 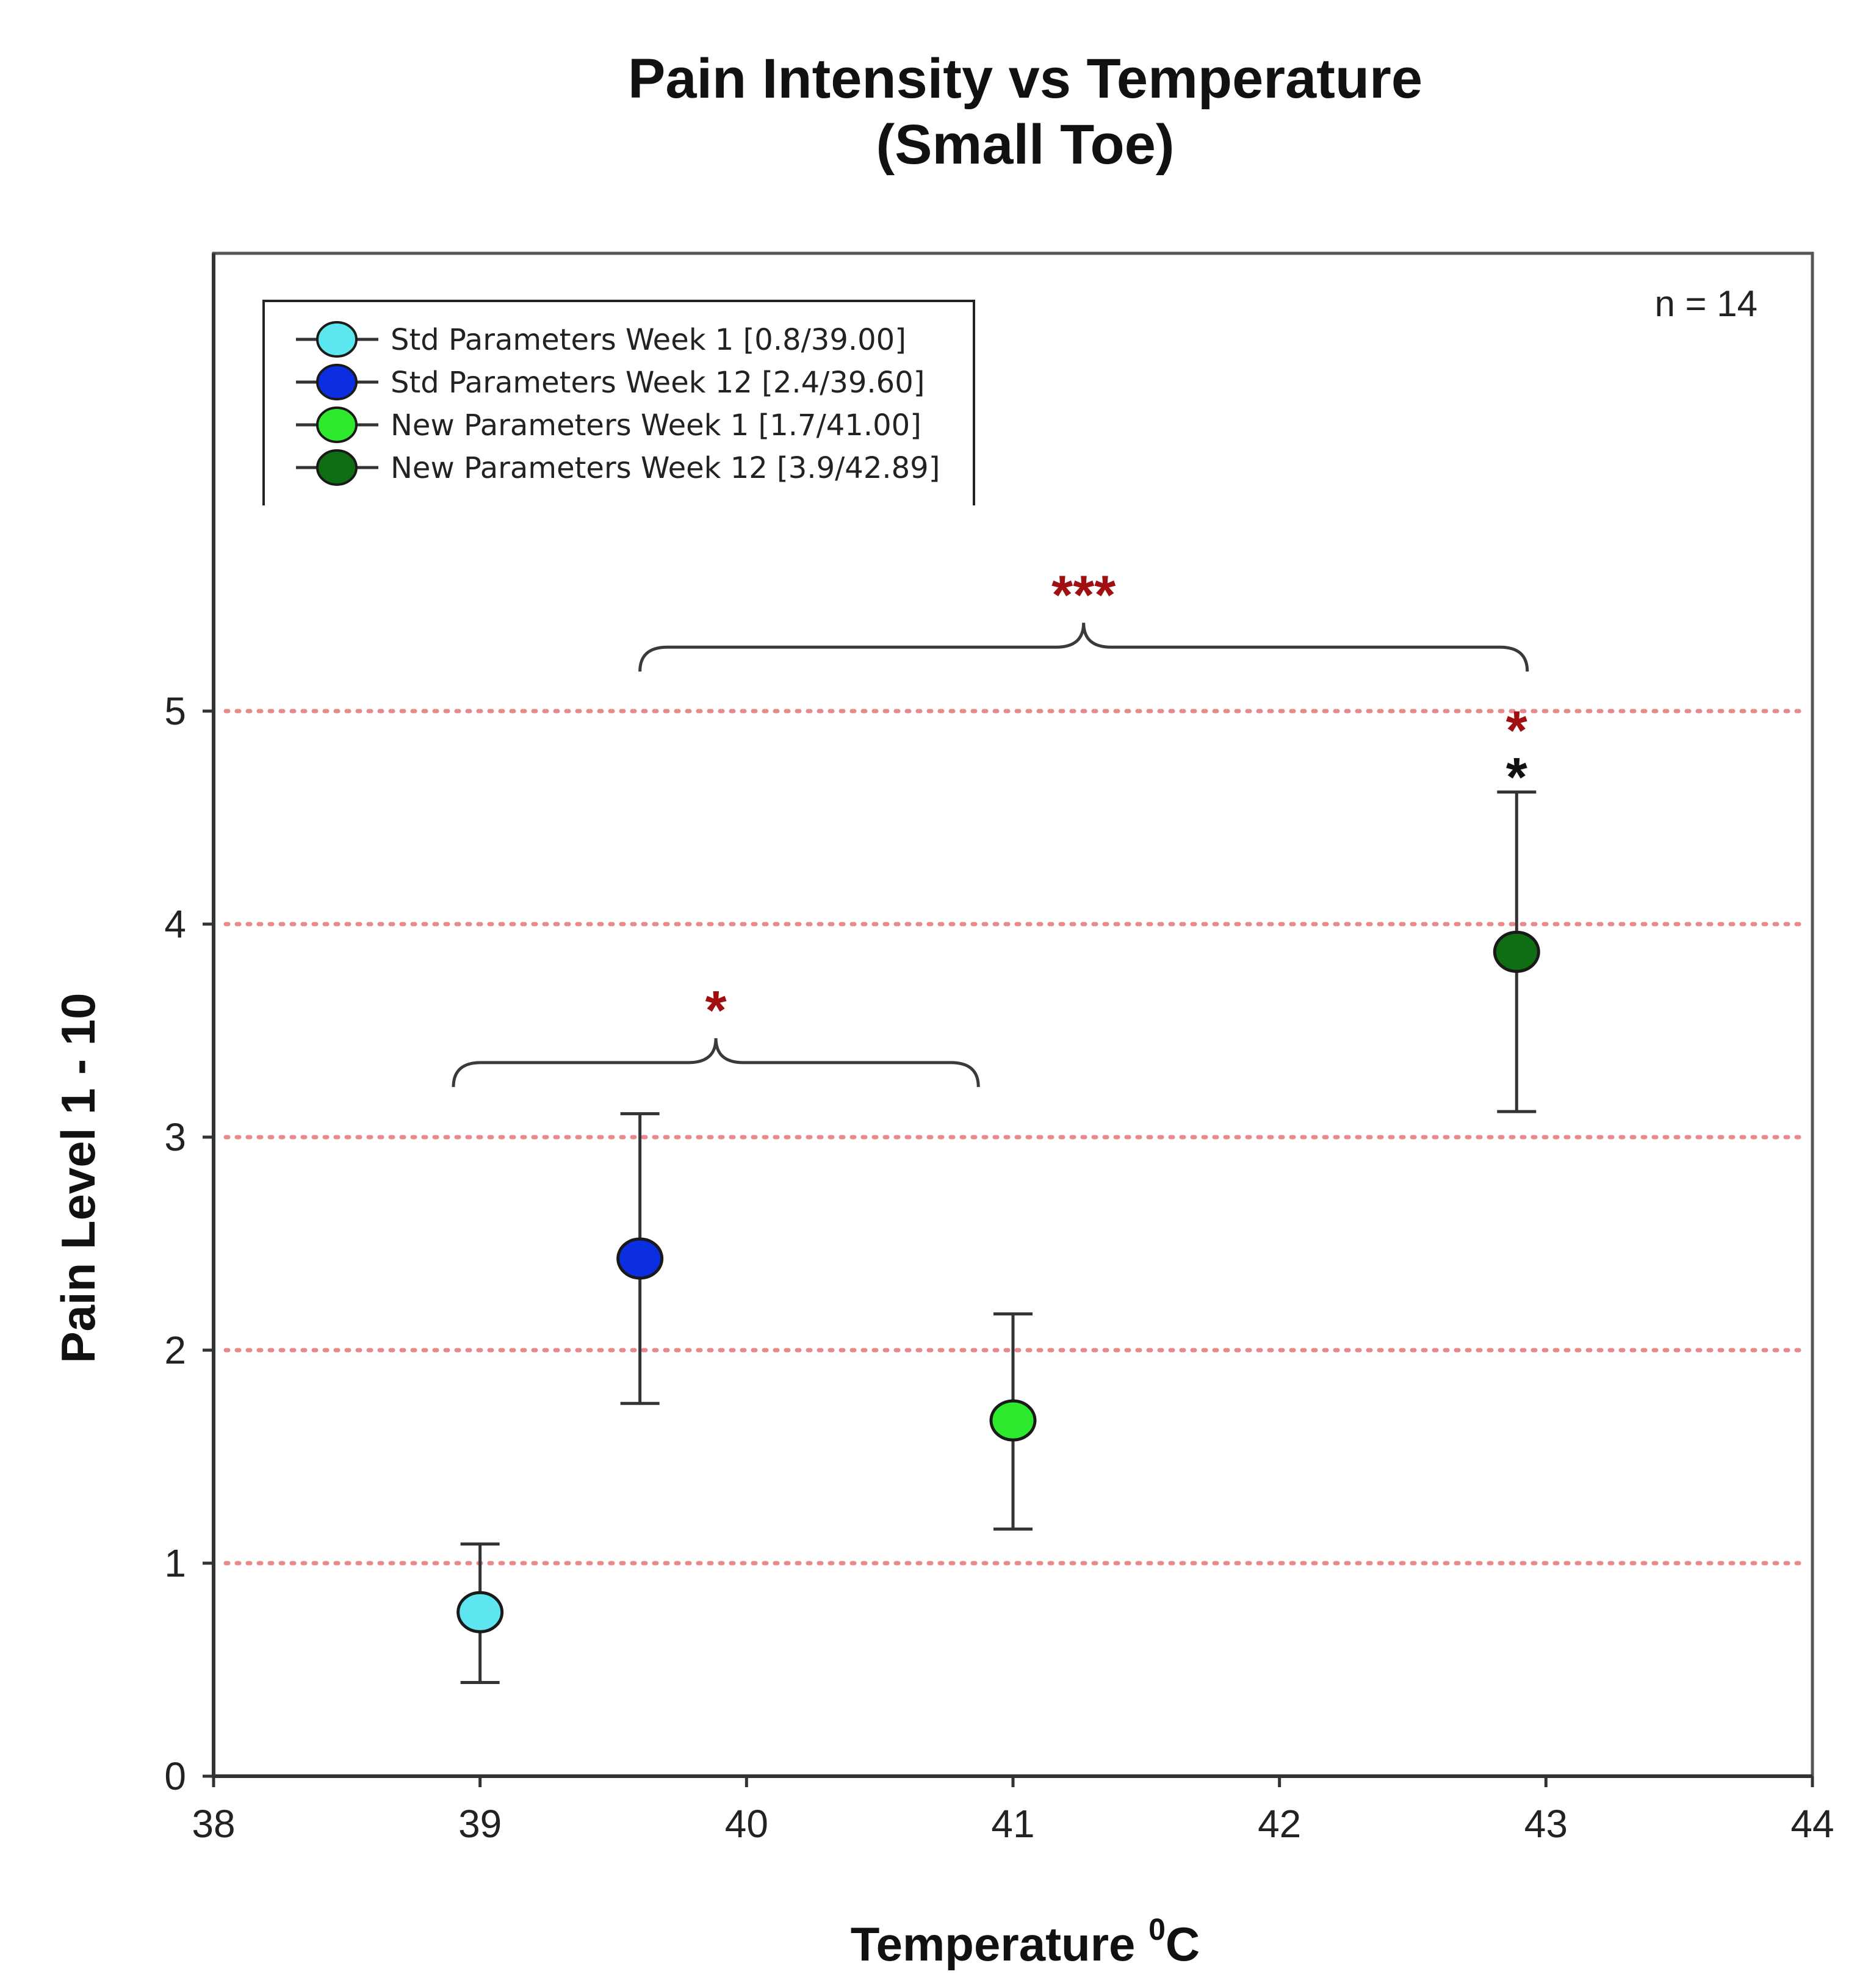 What do you see at coordinates (175, 1350) in the screenshot?
I see `y-tick-label-2: 2` at bounding box center [175, 1350].